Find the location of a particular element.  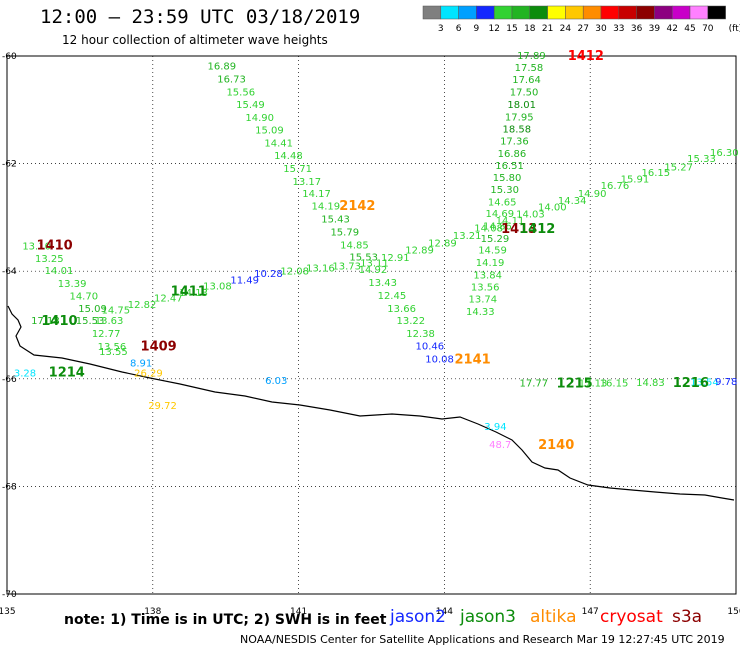

wave-height-value: 15.29 is located at coordinates (495, 239).